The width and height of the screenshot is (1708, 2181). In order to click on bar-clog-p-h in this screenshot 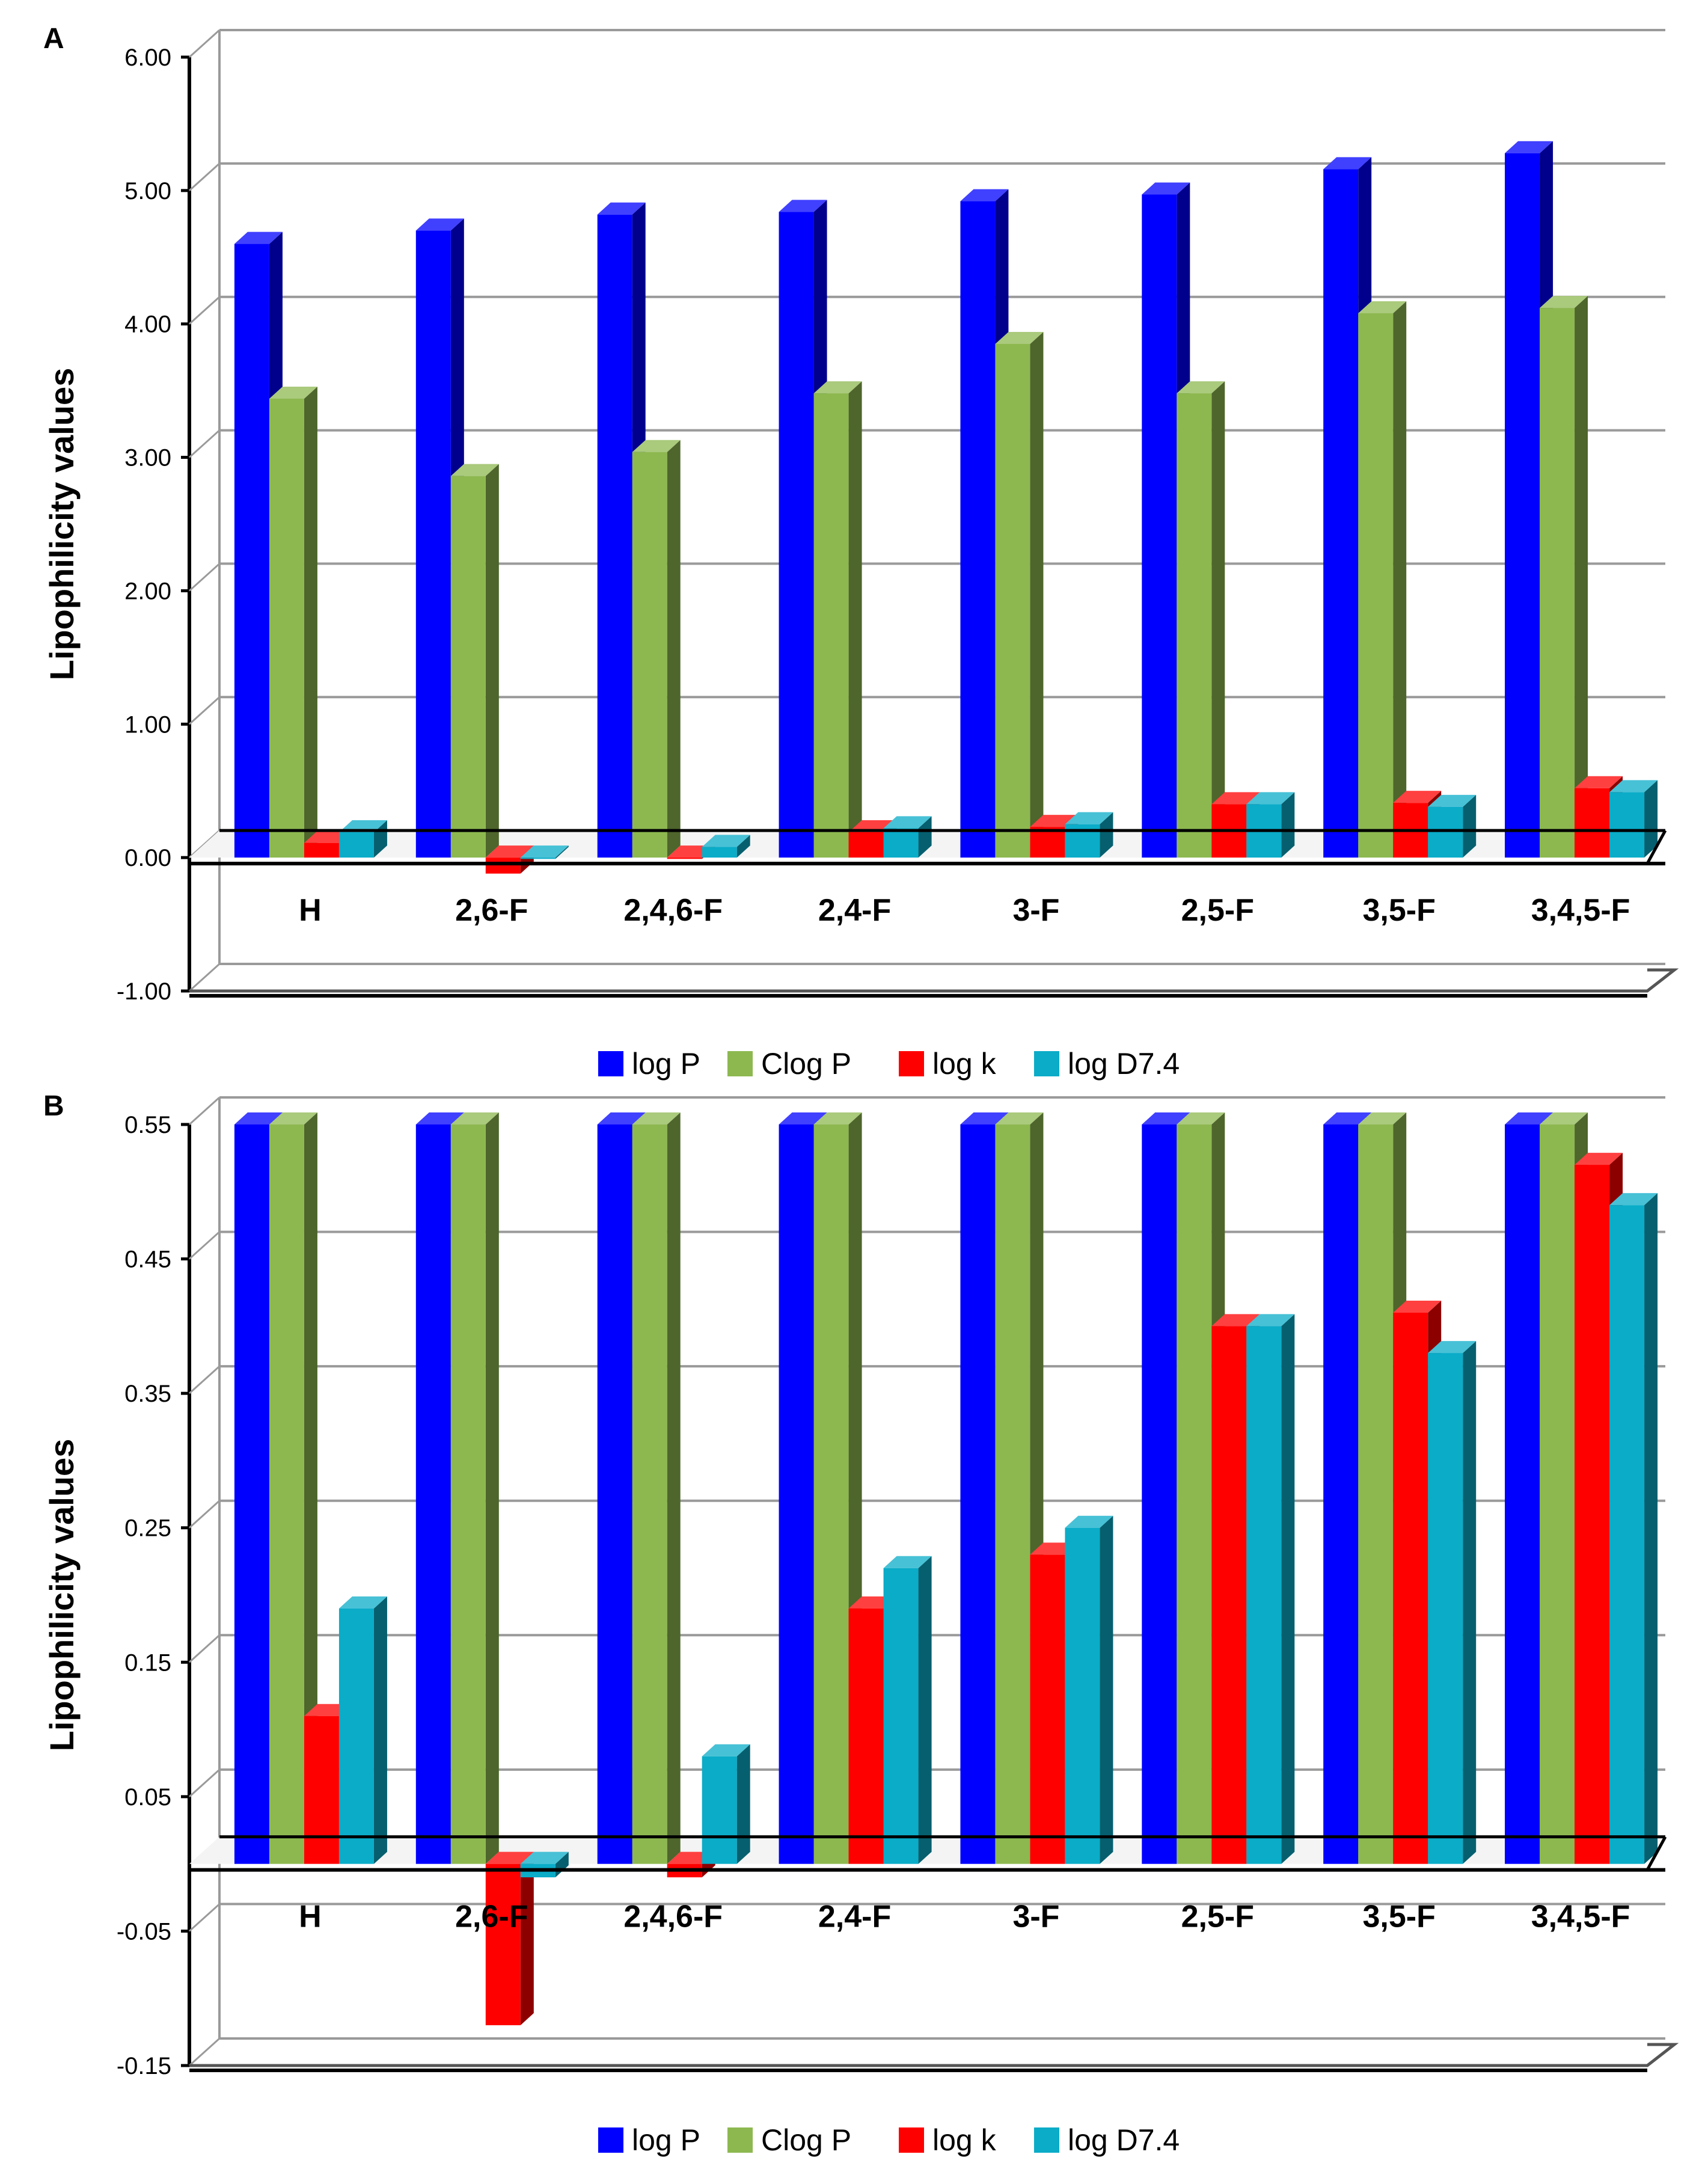, I will do `click(293, 622)`.